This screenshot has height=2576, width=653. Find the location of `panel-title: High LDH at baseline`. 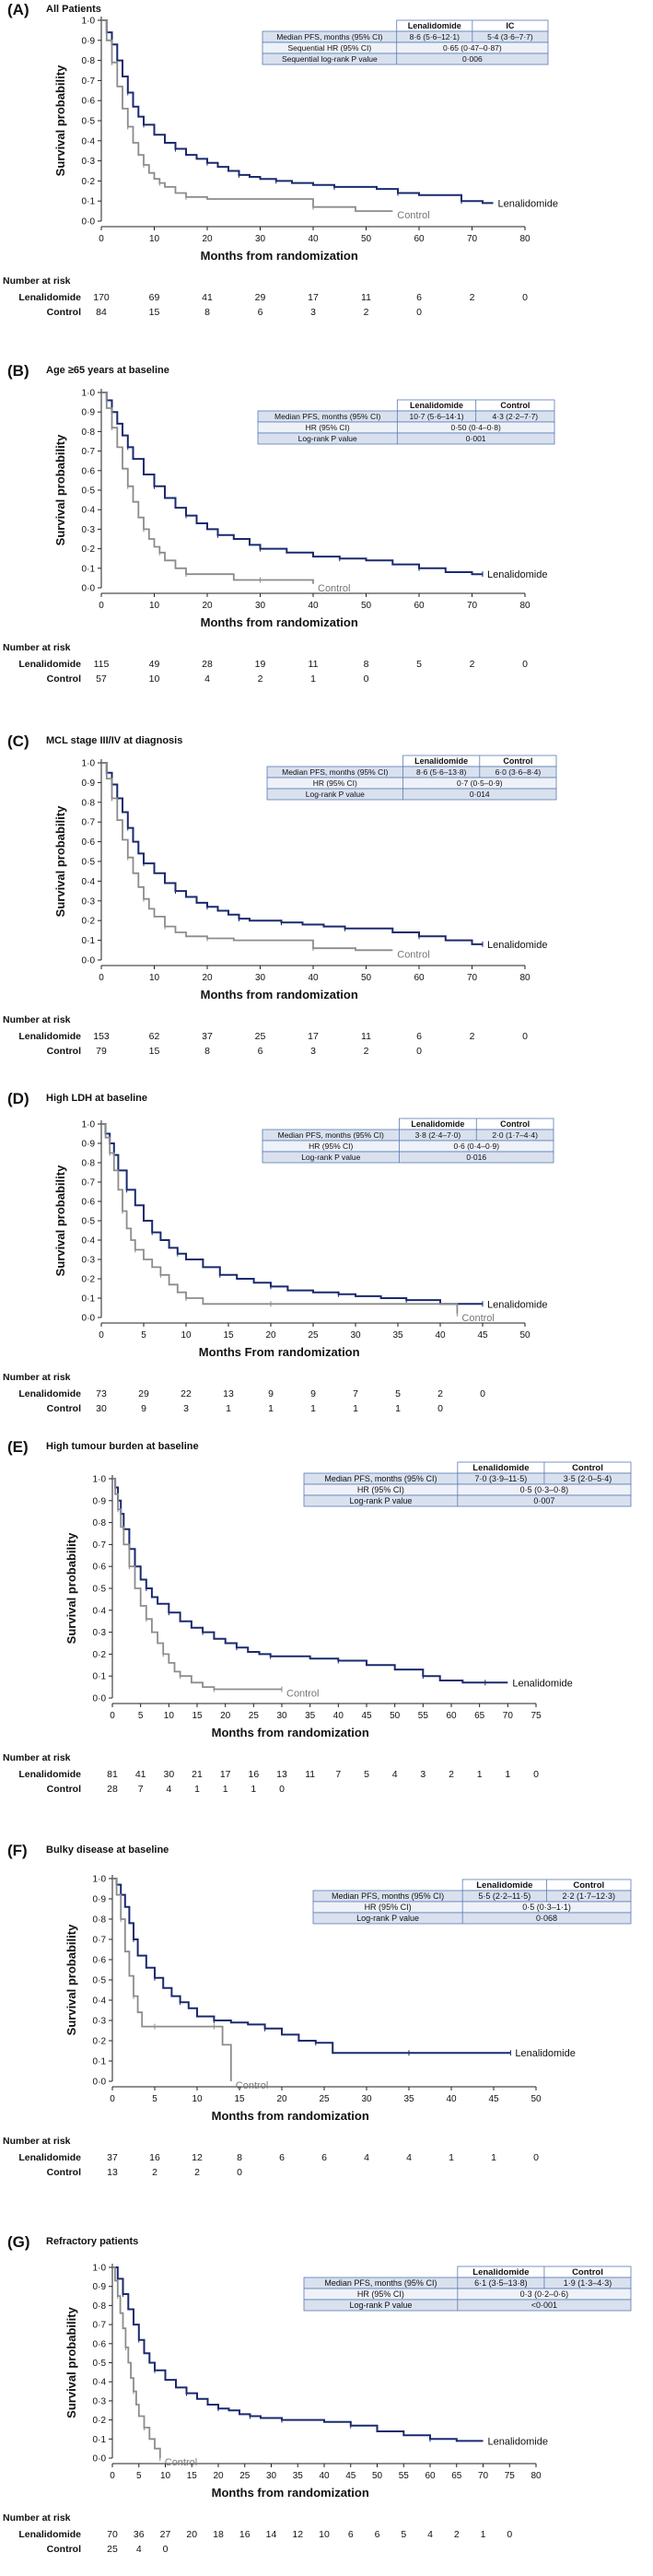

panel-title: High LDH at baseline is located at coordinates (96, 1098).